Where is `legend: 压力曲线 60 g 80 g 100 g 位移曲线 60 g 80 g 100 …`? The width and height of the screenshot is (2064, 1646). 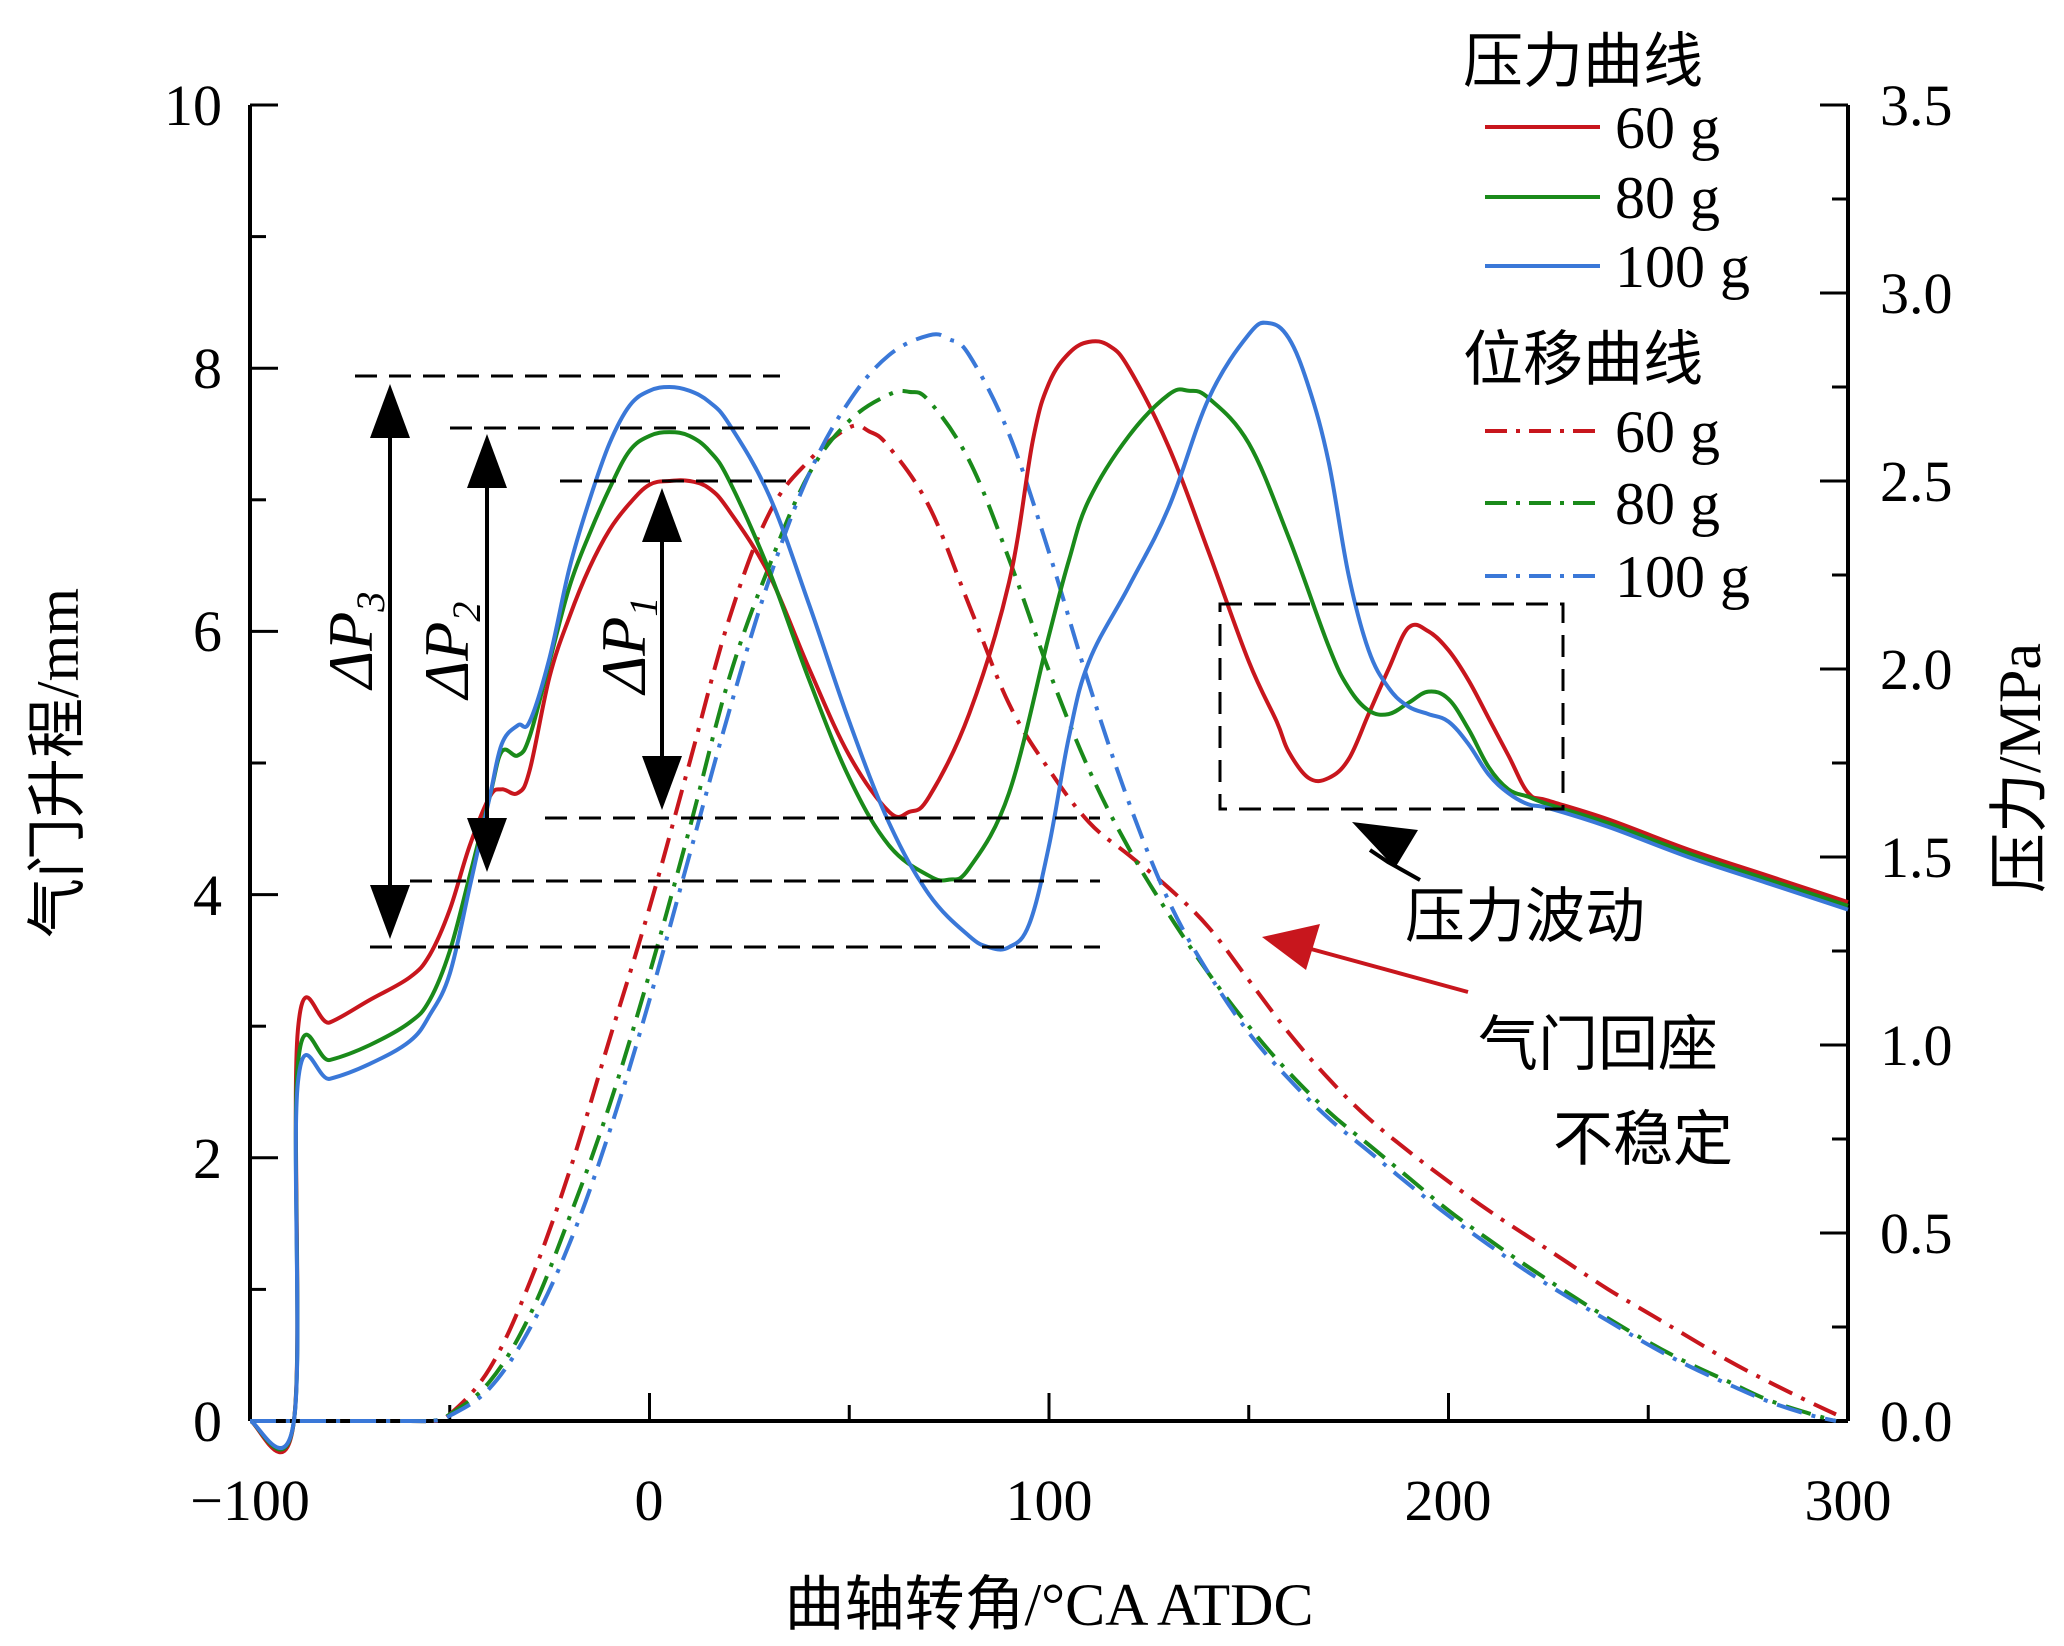 legend: 压力曲线 60 g 80 g 100 g 位移曲线 60 g 80 g 100 … is located at coordinates (1606, 319).